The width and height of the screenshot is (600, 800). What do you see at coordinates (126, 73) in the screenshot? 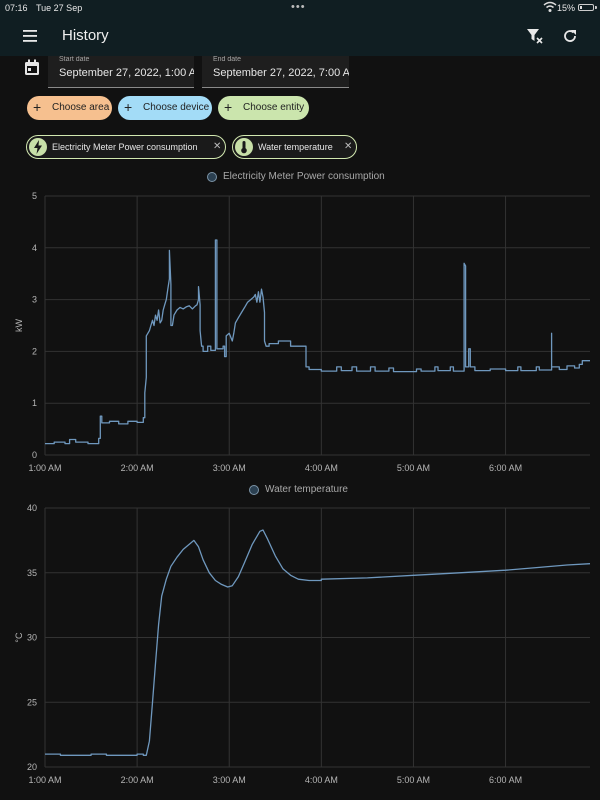
I see `start-date-value: September 27, 2022, 1:00 AM` at bounding box center [126, 73].